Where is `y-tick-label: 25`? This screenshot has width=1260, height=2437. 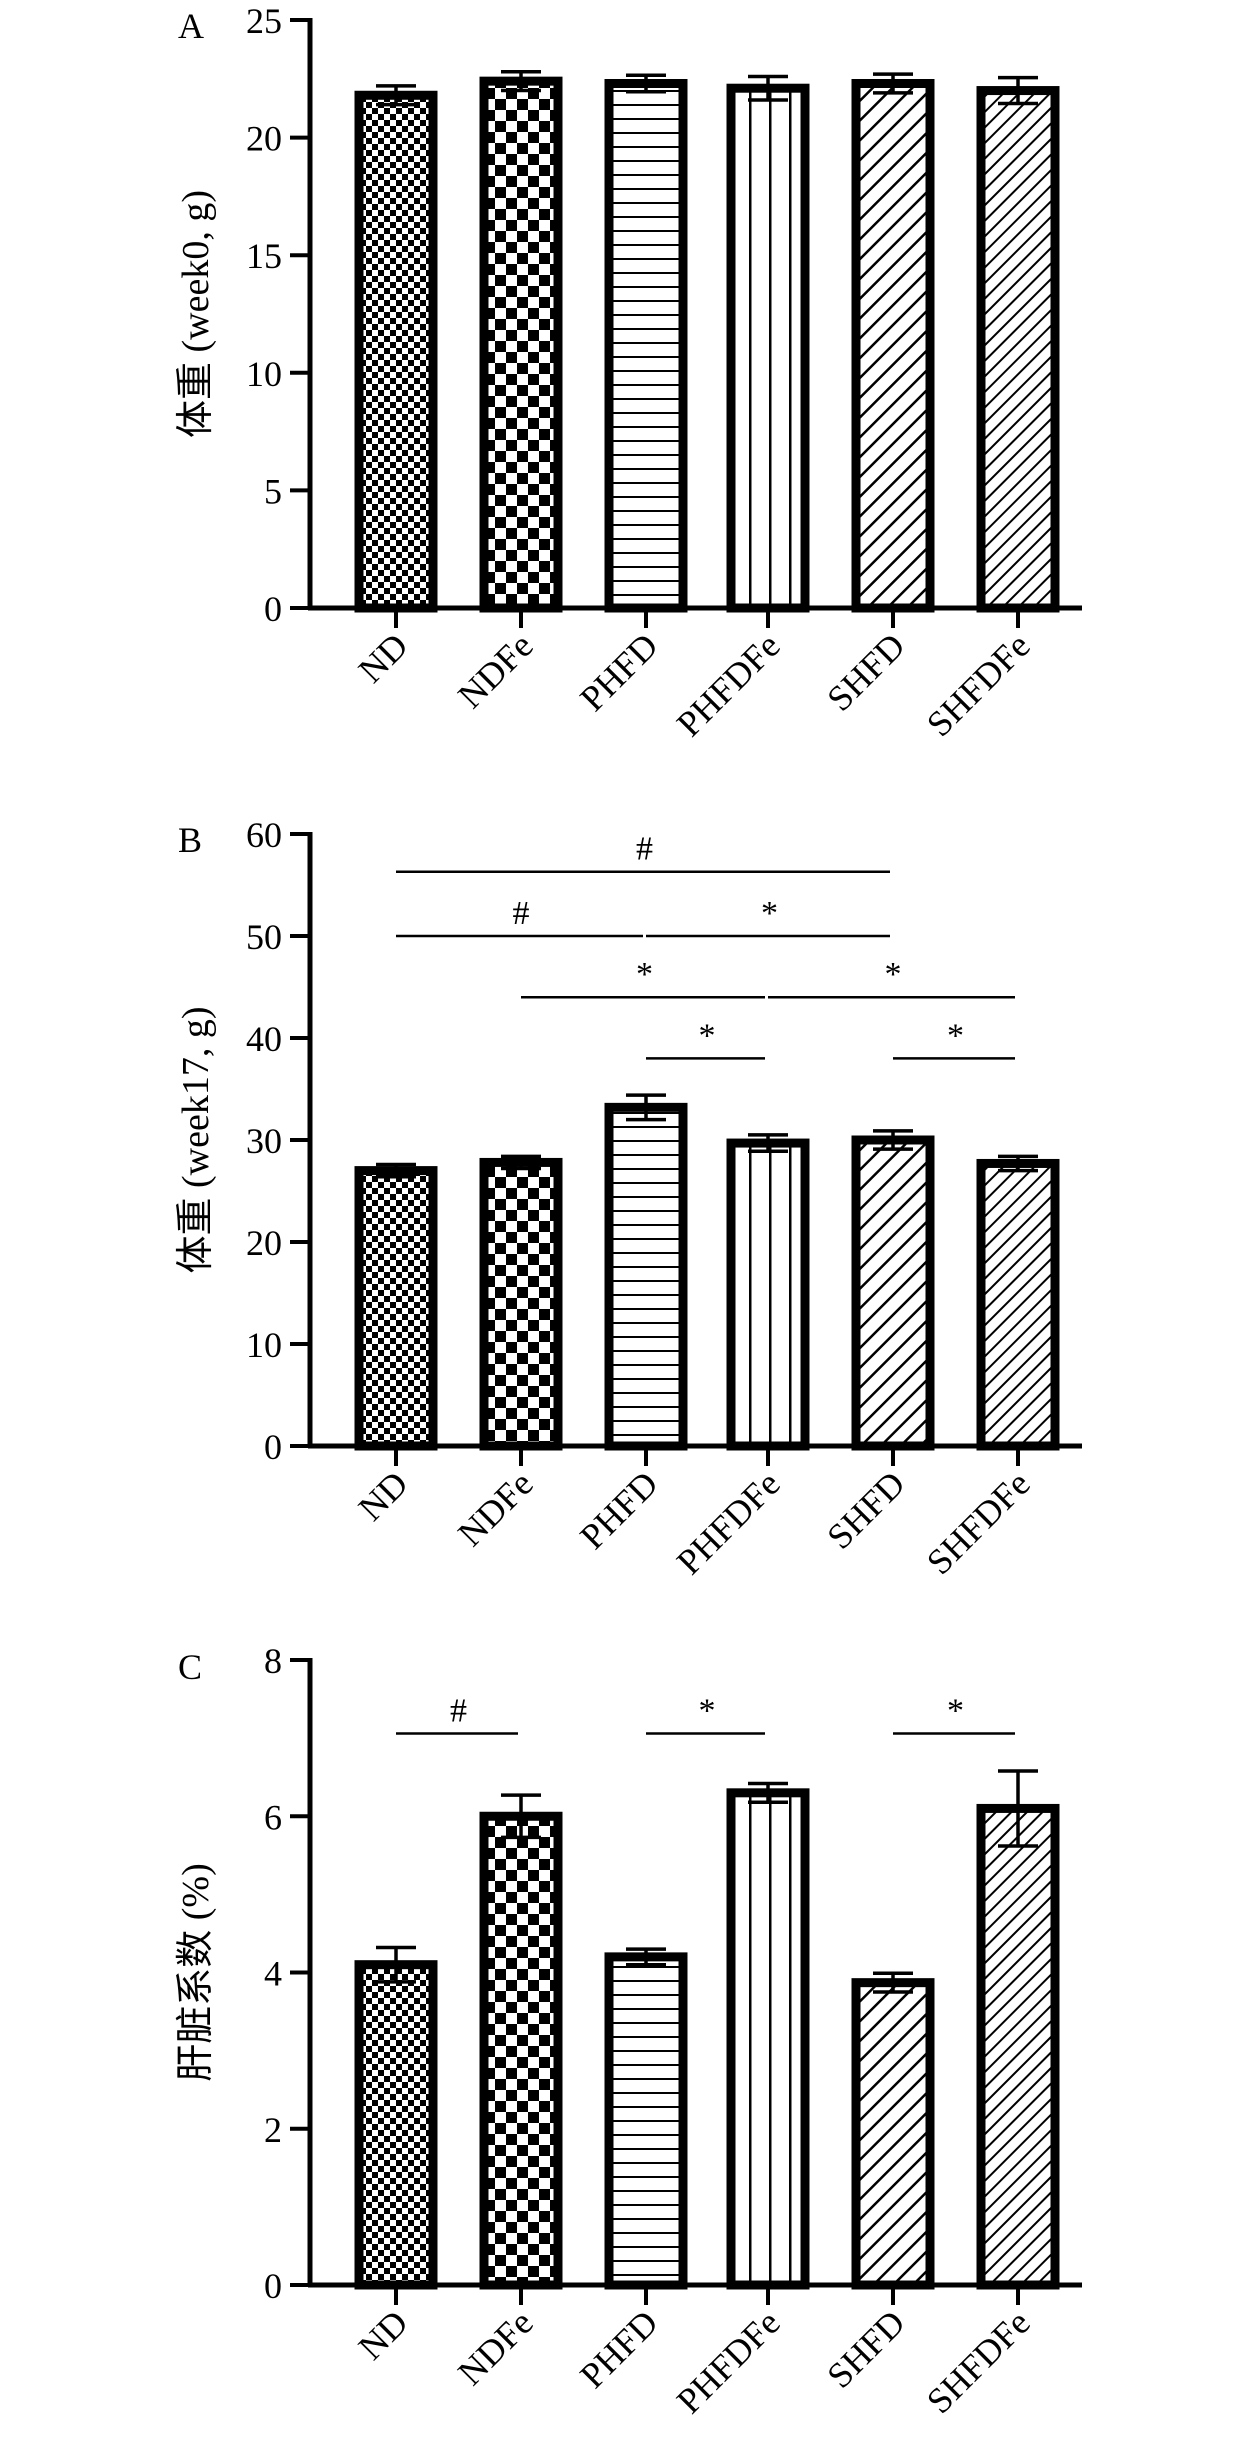
y-tick-label: 25 is located at coordinates (264, 21).